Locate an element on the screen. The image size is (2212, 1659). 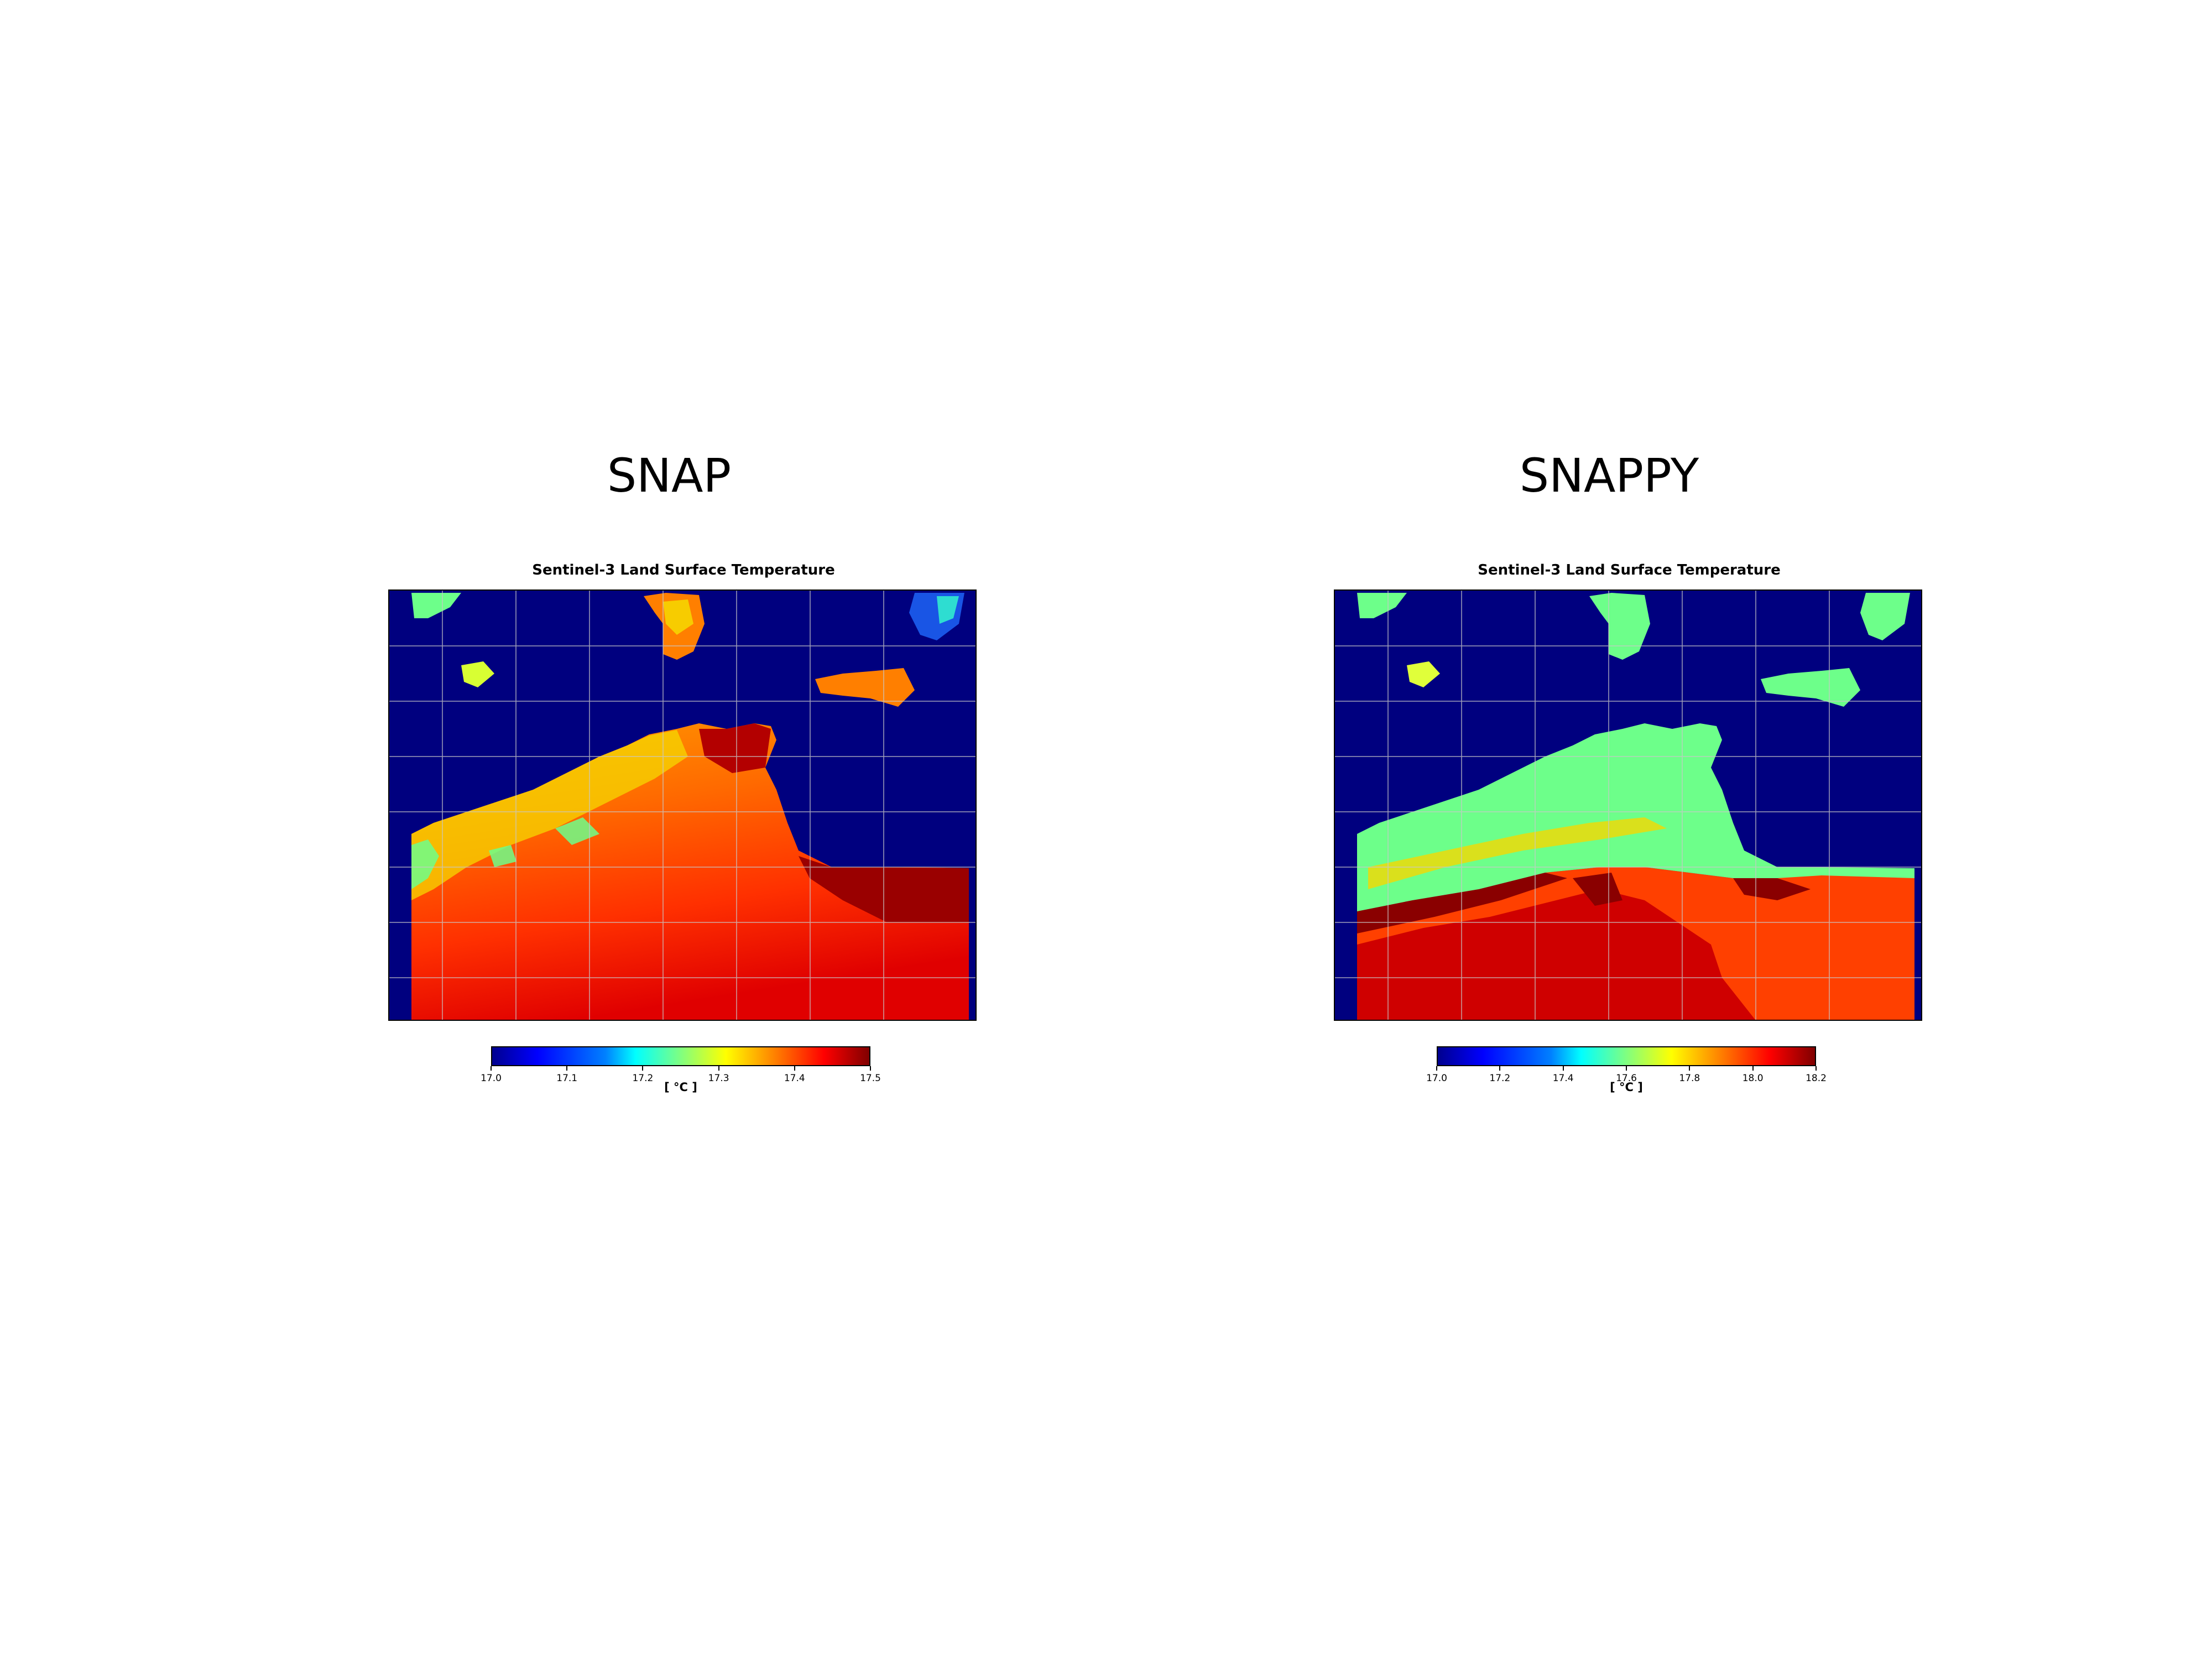
colorbar-ticks-snap: 17.0 17.1 17.2 17.3 17.4 17.5 is located at coordinates (681, 1077).